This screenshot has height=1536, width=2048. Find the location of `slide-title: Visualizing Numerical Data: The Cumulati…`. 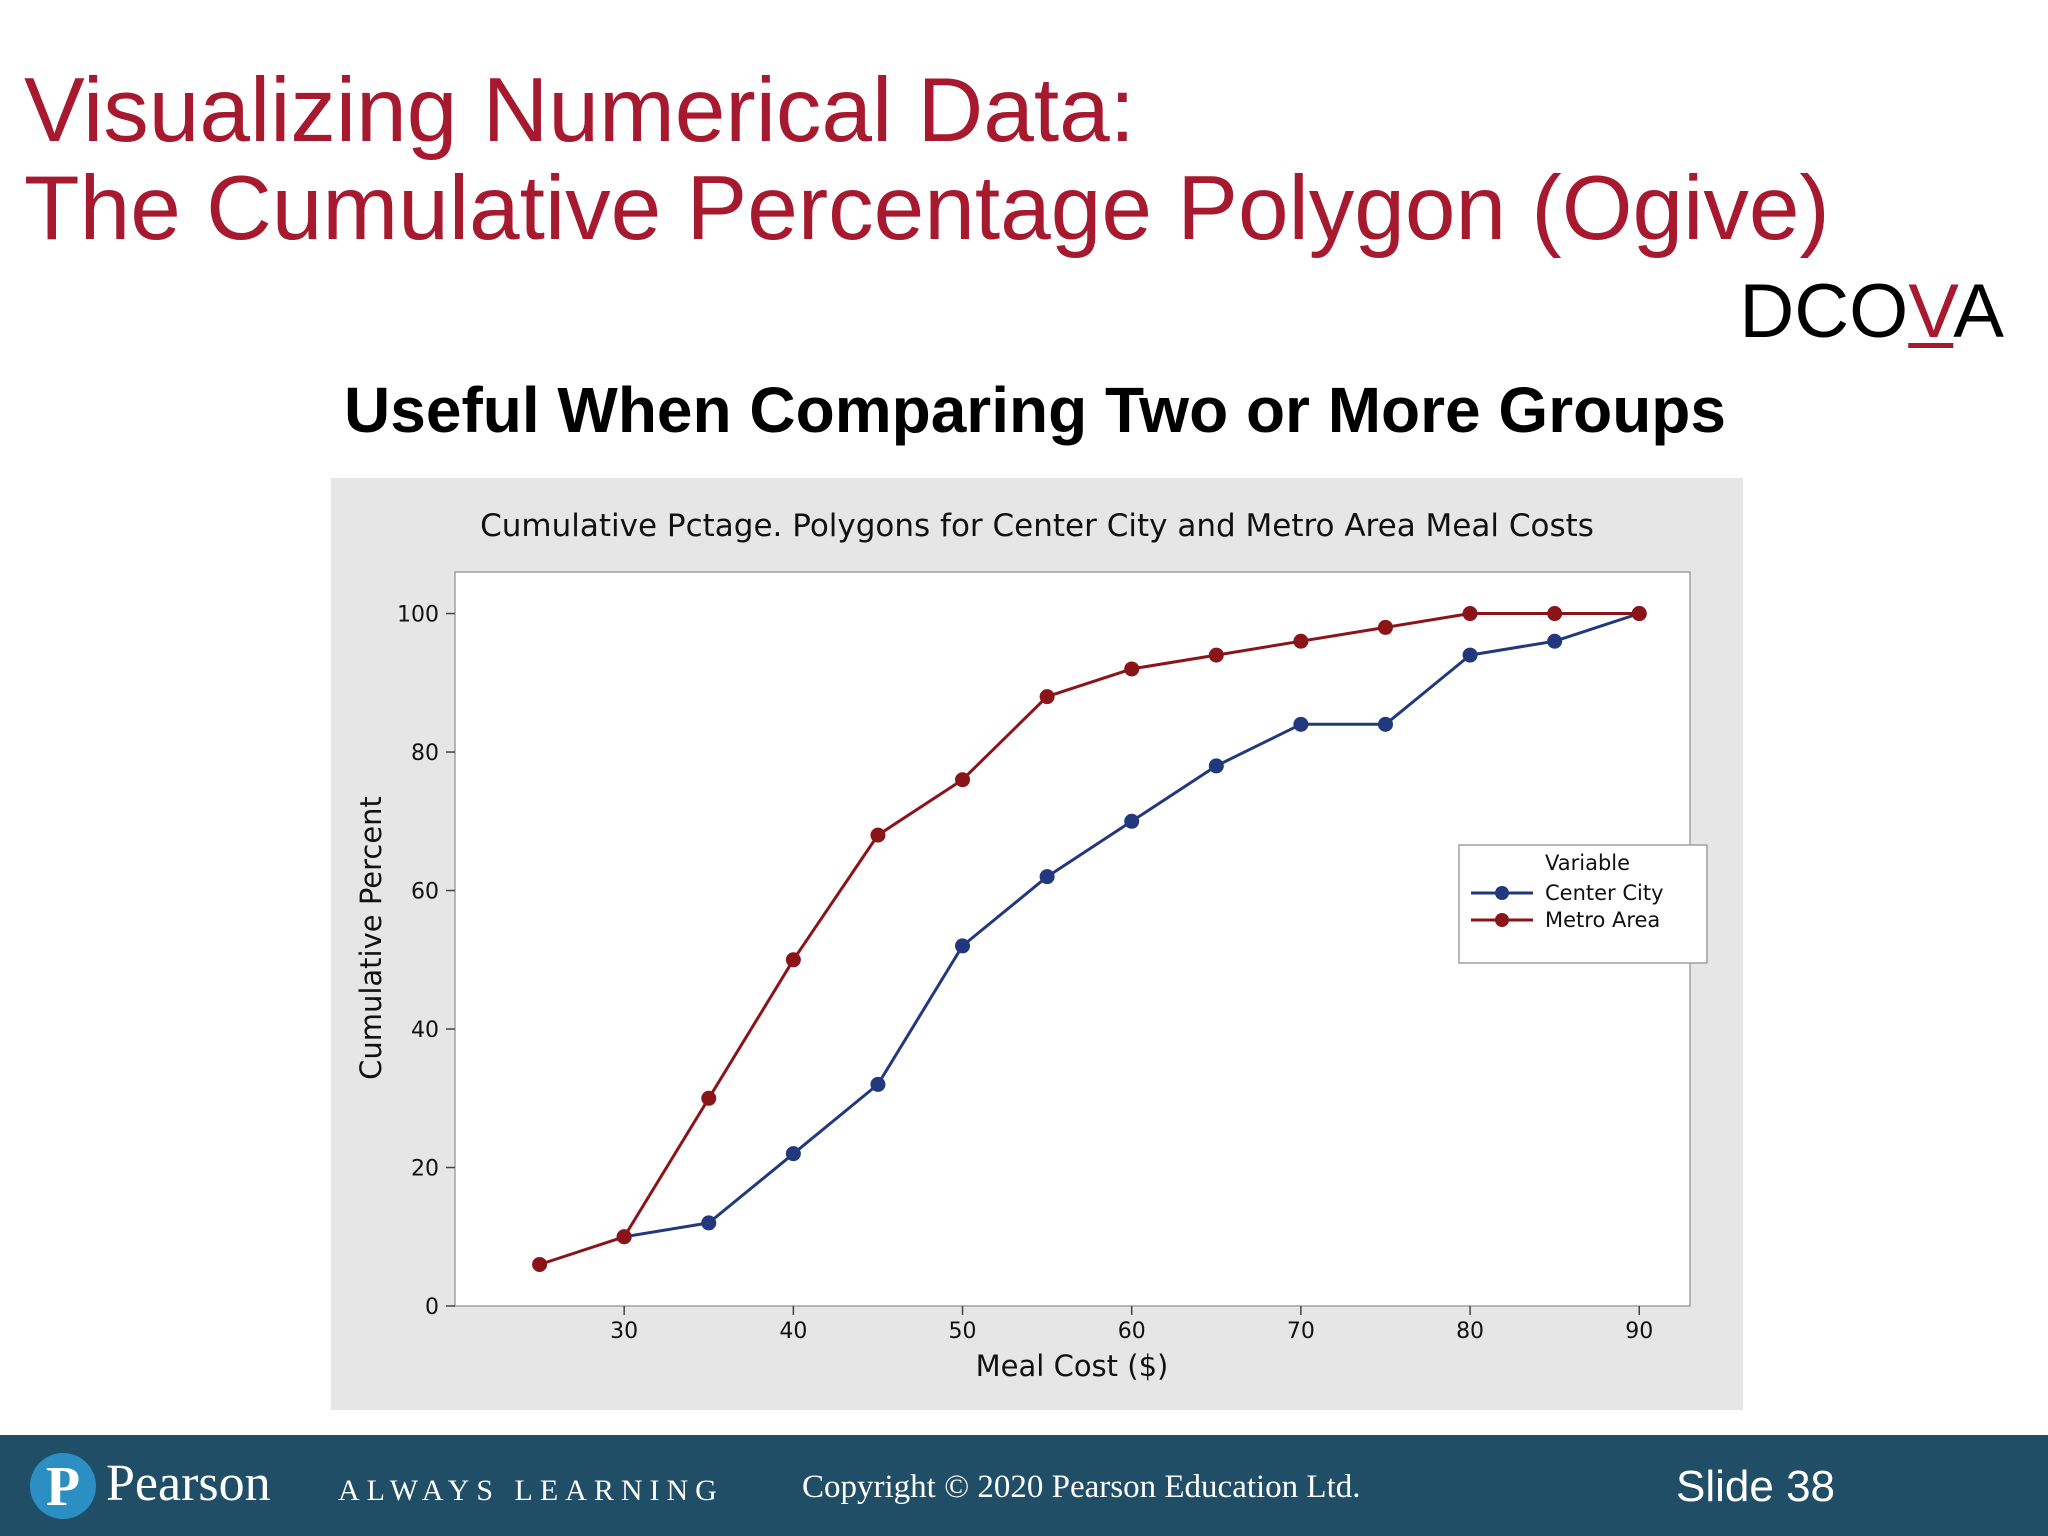

slide-title: Visualizing Numerical Data: The Cumulati… is located at coordinates (927, 160).